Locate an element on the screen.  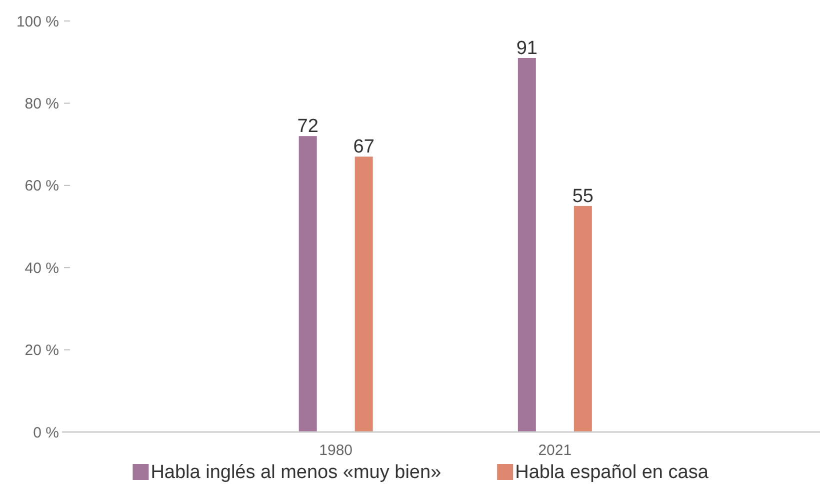
y-tick-label: 80 % is located at coordinates (41, 103).